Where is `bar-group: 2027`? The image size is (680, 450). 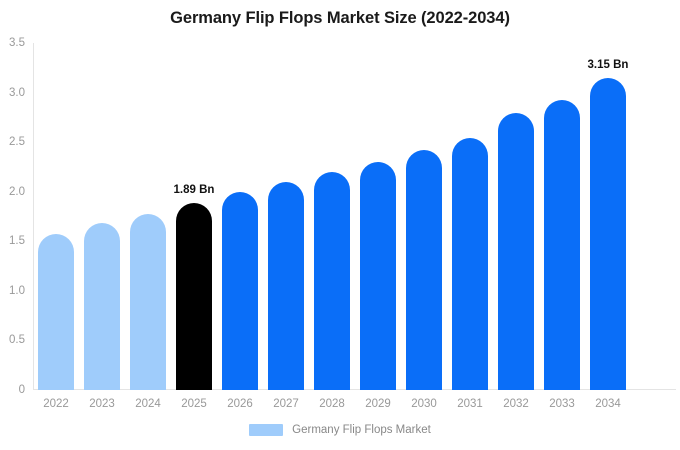
bar-group: 2027 is located at coordinates (286, 226).